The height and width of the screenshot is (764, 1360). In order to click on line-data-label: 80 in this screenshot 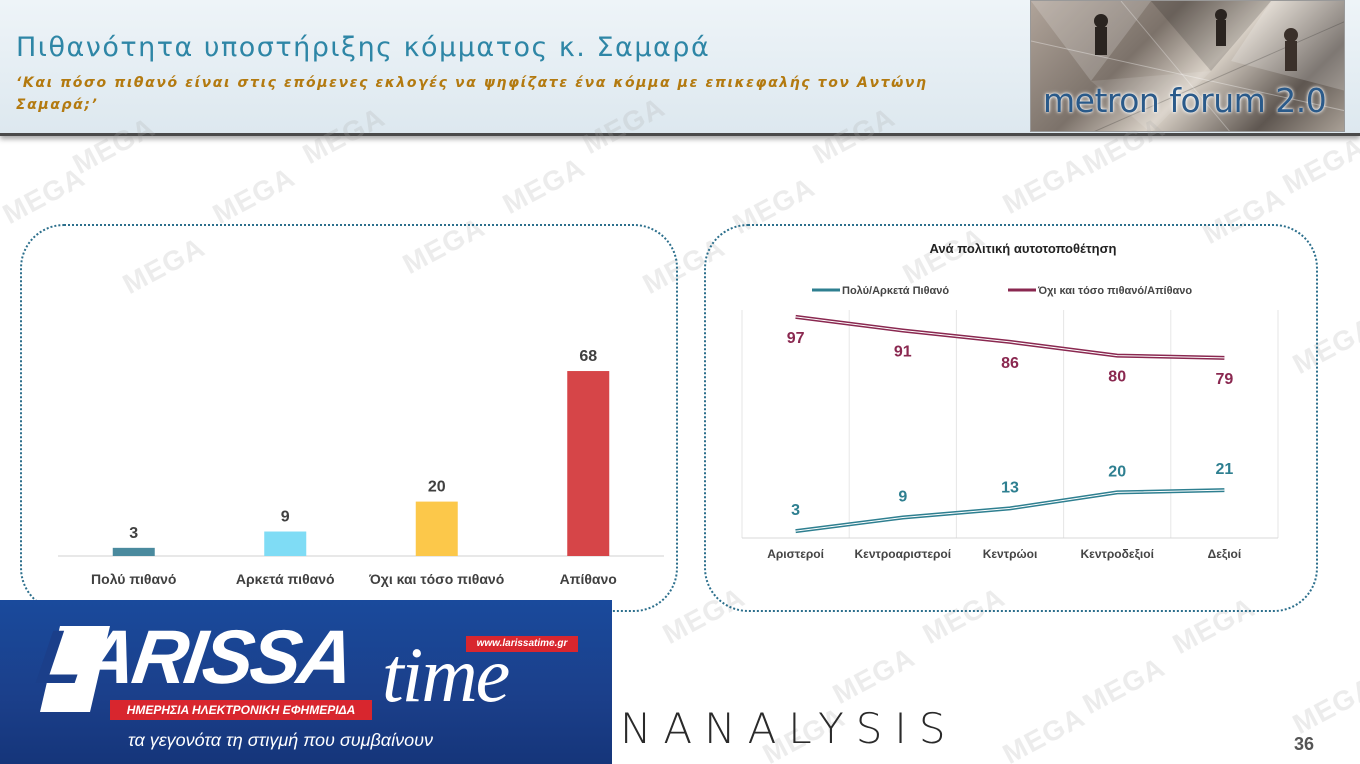, I will do `click(1117, 377)`.